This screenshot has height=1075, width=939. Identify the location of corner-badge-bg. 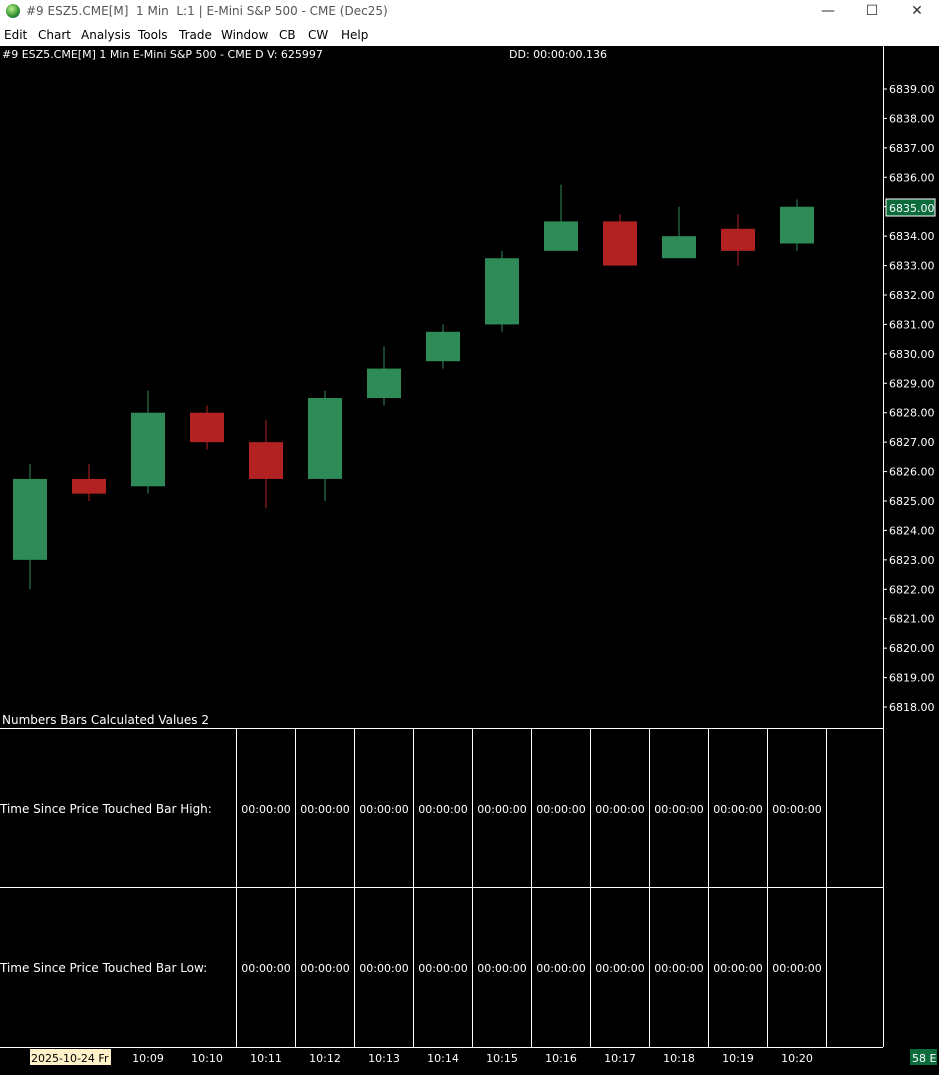
(923, 1057).